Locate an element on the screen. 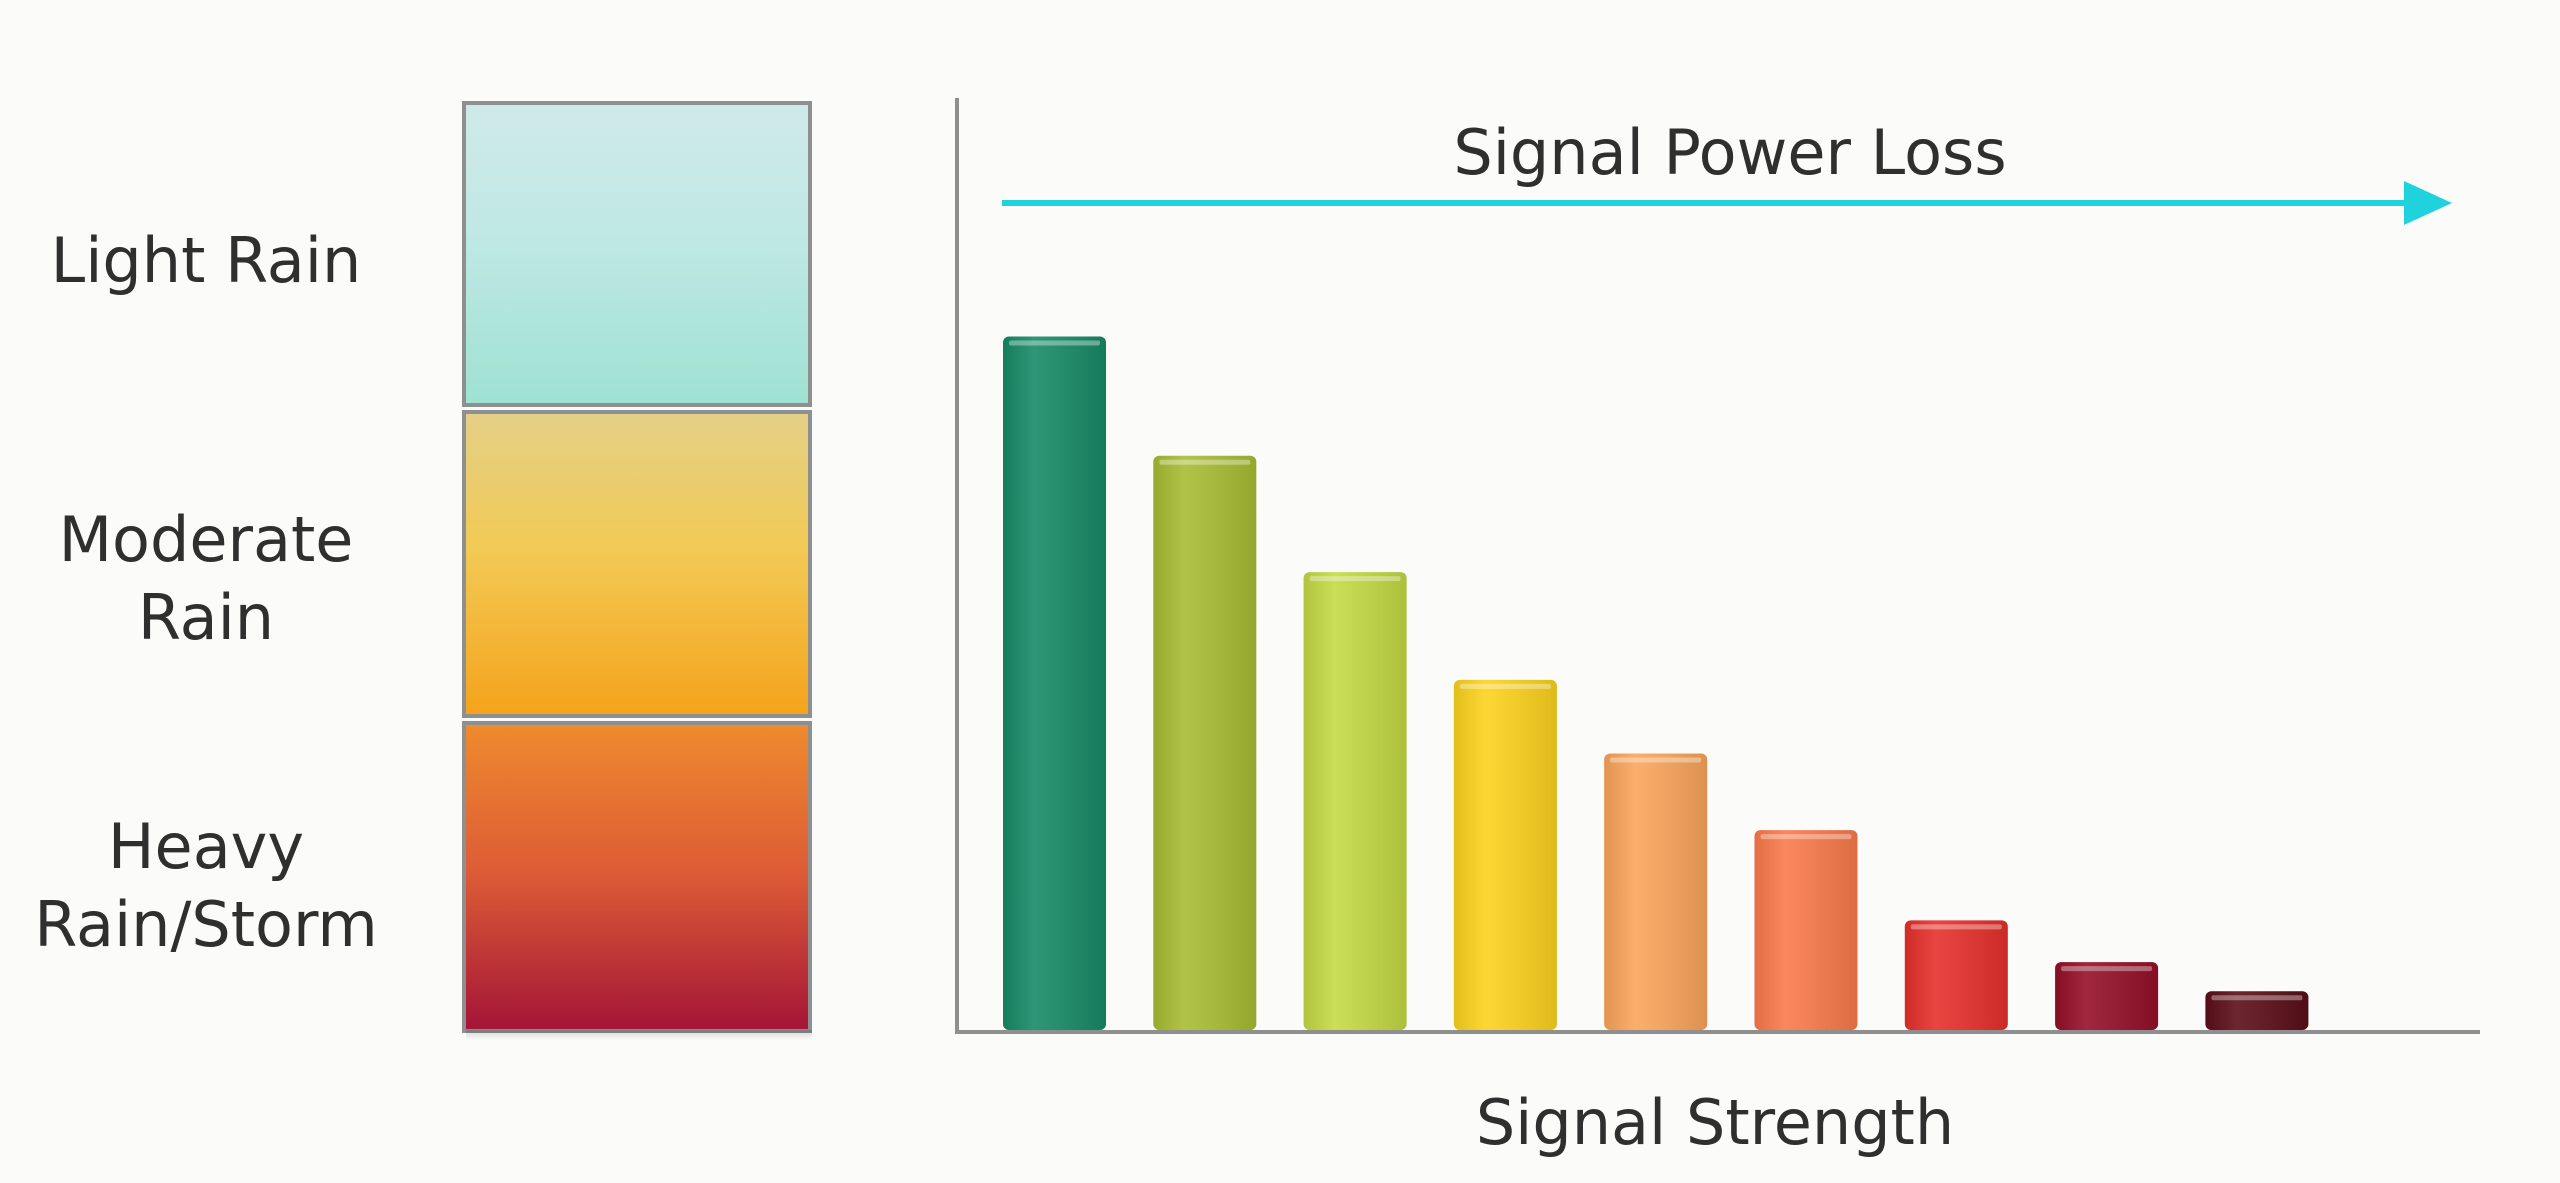 The height and width of the screenshot is (1183, 2560). bar-8-shading is located at coordinates (2107, 996).